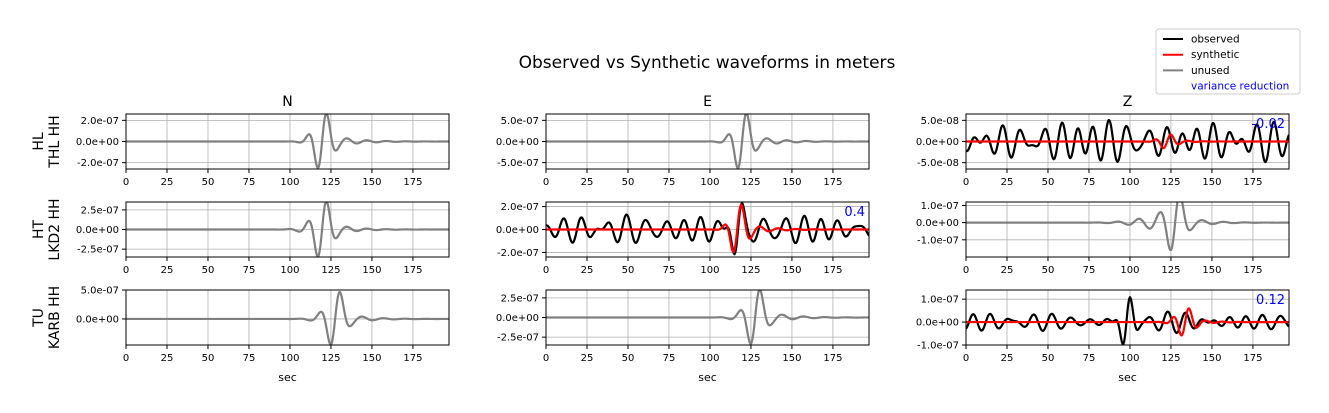 The height and width of the screenshot is (413, 1329). What do you see at coordinates (39, 318) in the screenshot?
I see `row-label-network: TU` at bounding box center [39, 318].